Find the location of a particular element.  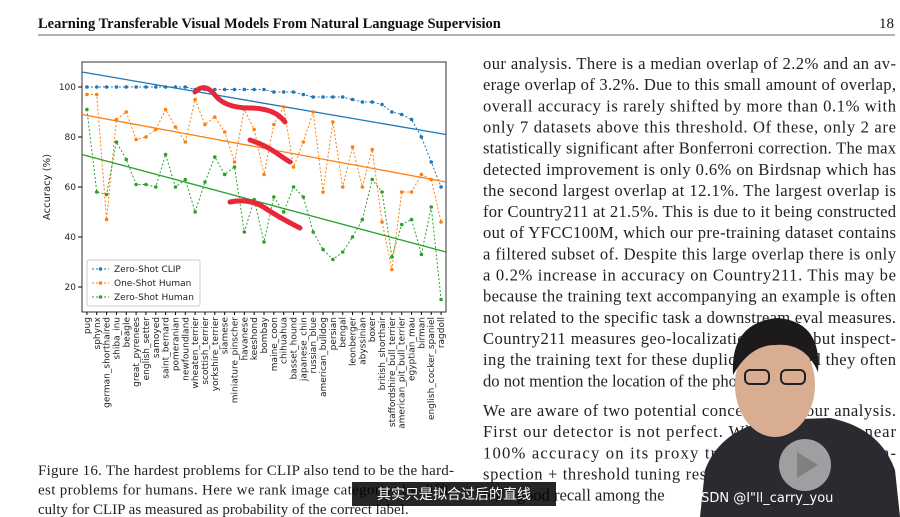

x-tick-label: abyssinian is located at coordinates (363, 341).